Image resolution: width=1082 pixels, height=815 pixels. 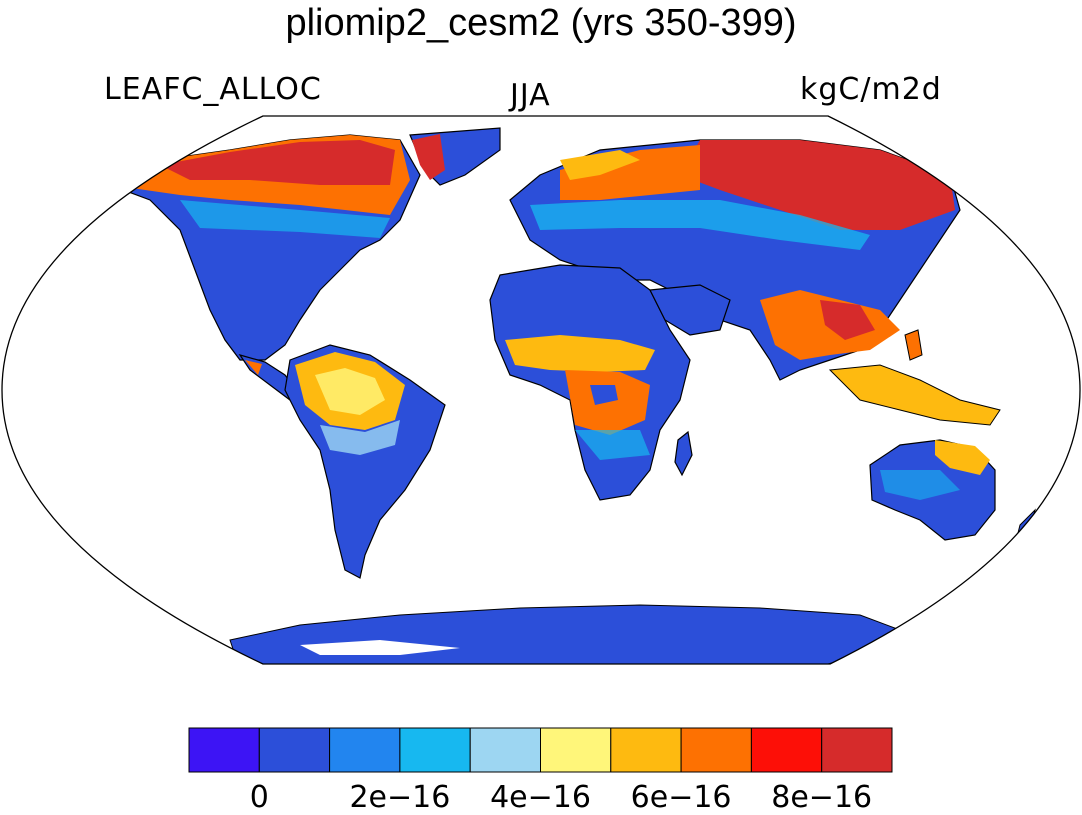 I want to click on antarctica-land, so click(x=565, y=634).